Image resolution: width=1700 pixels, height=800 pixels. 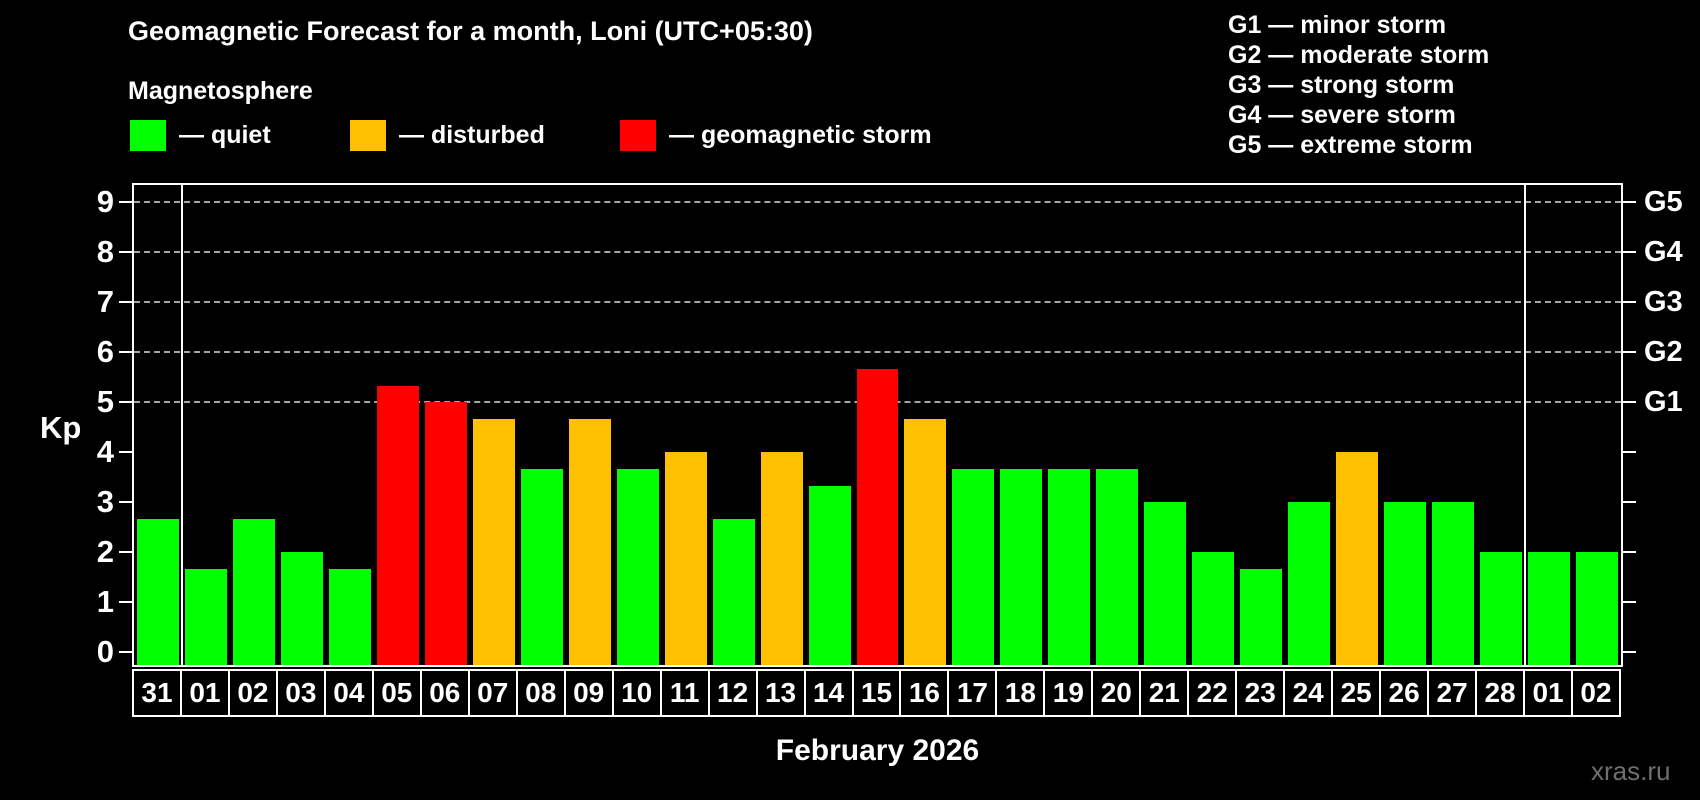 I want to click on y-tick-label: 9, so click(x=105, y=201).